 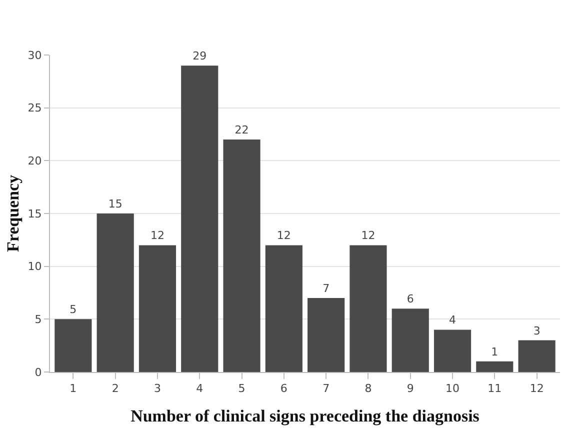 What do you see at coordinates (200, 389) in the screenshot?
I see `x-tick-label: 4` at bounding box center [200, 389].